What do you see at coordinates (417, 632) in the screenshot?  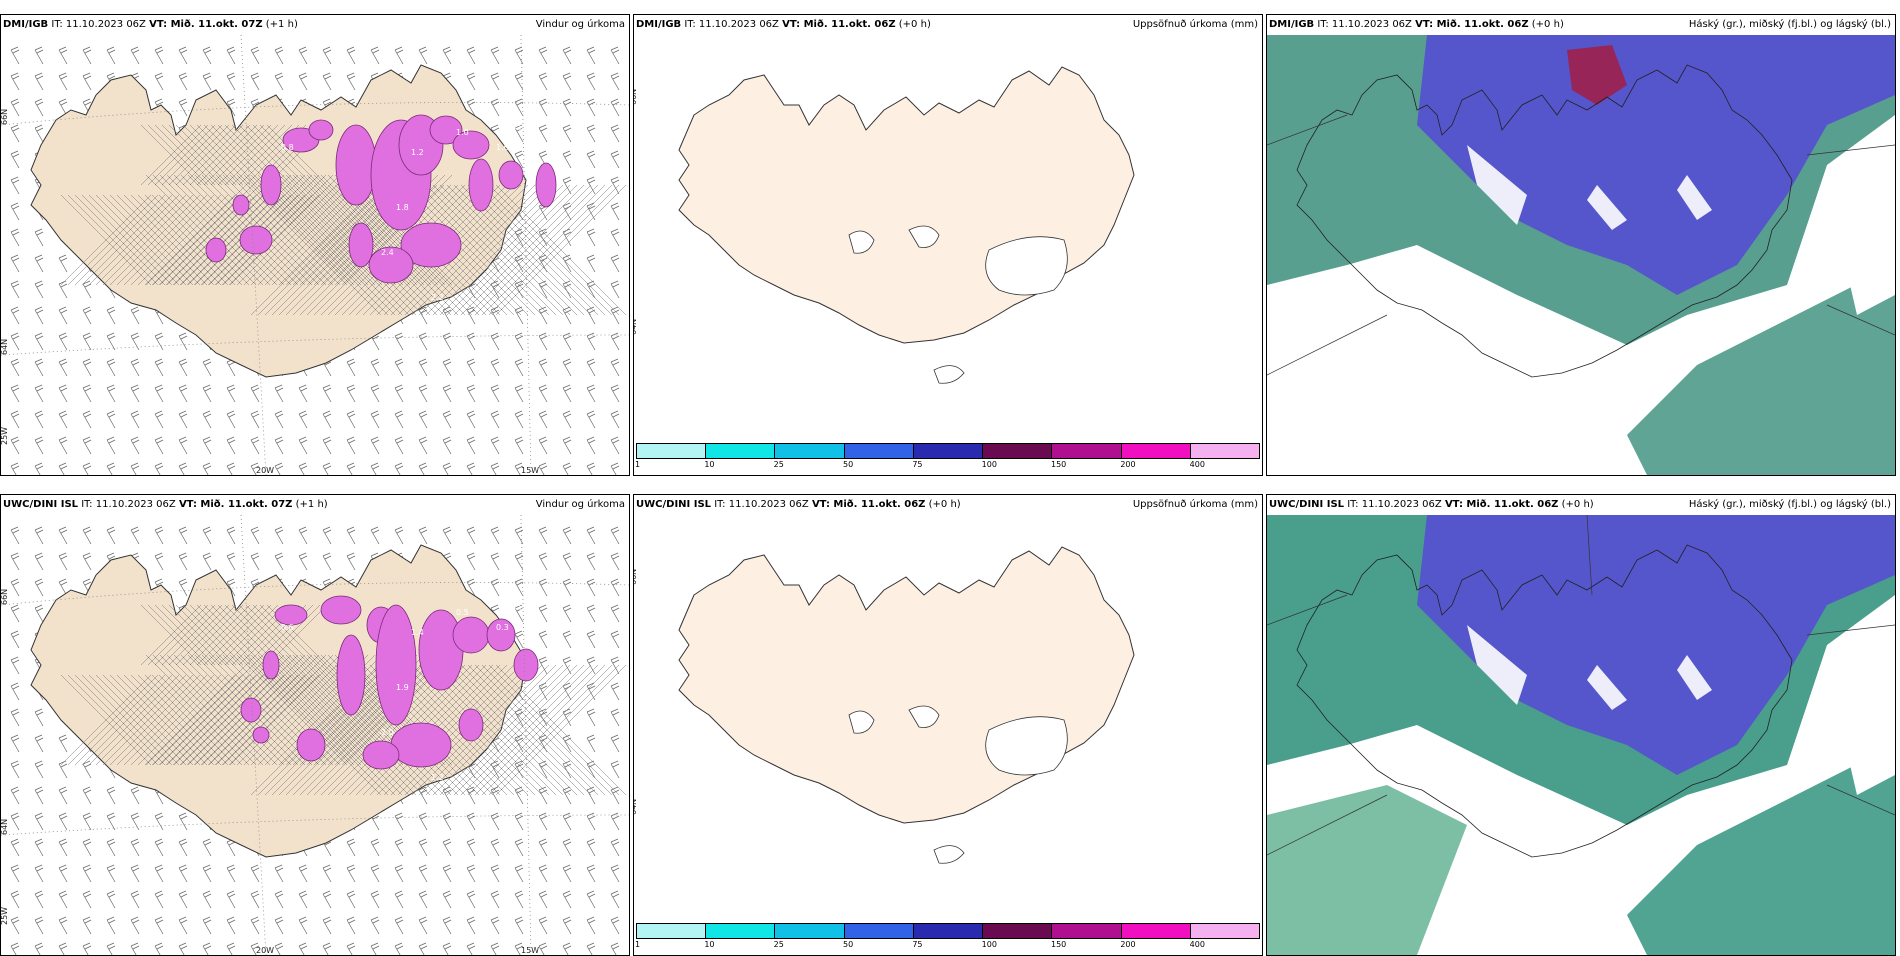 I see `precip-value-label: 1.4` at bounding box center [417, 632].